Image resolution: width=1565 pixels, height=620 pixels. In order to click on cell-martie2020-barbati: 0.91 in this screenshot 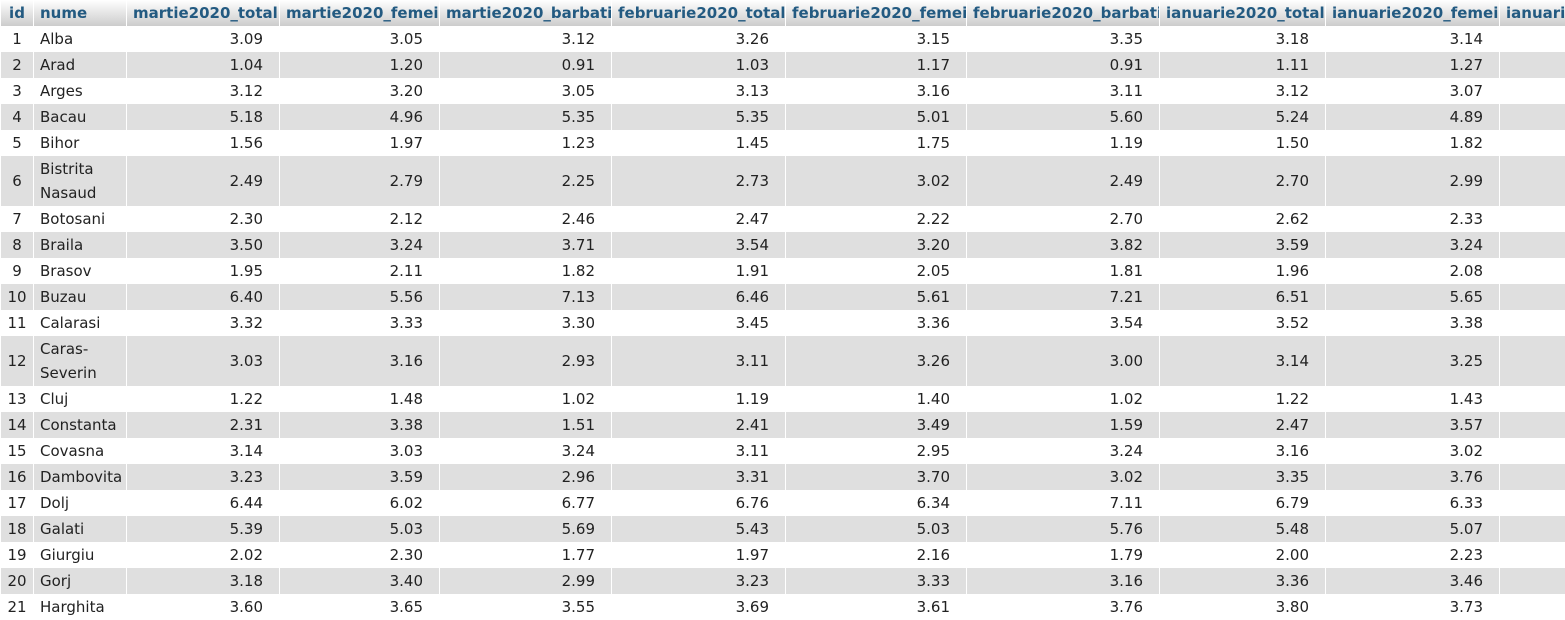, I will do `click(525, 65)`.